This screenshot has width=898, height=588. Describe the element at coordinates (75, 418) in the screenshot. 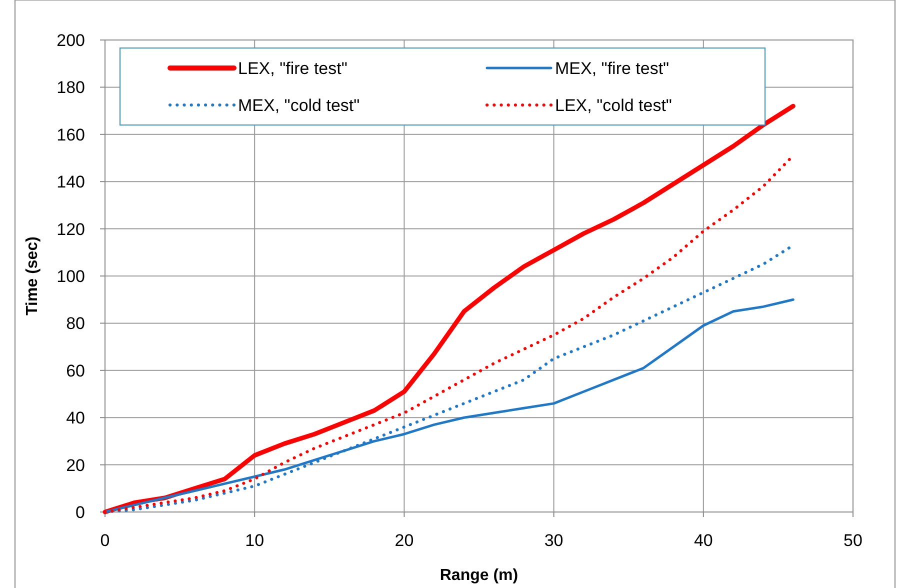

I see `y-tick-label: 40` at that location.